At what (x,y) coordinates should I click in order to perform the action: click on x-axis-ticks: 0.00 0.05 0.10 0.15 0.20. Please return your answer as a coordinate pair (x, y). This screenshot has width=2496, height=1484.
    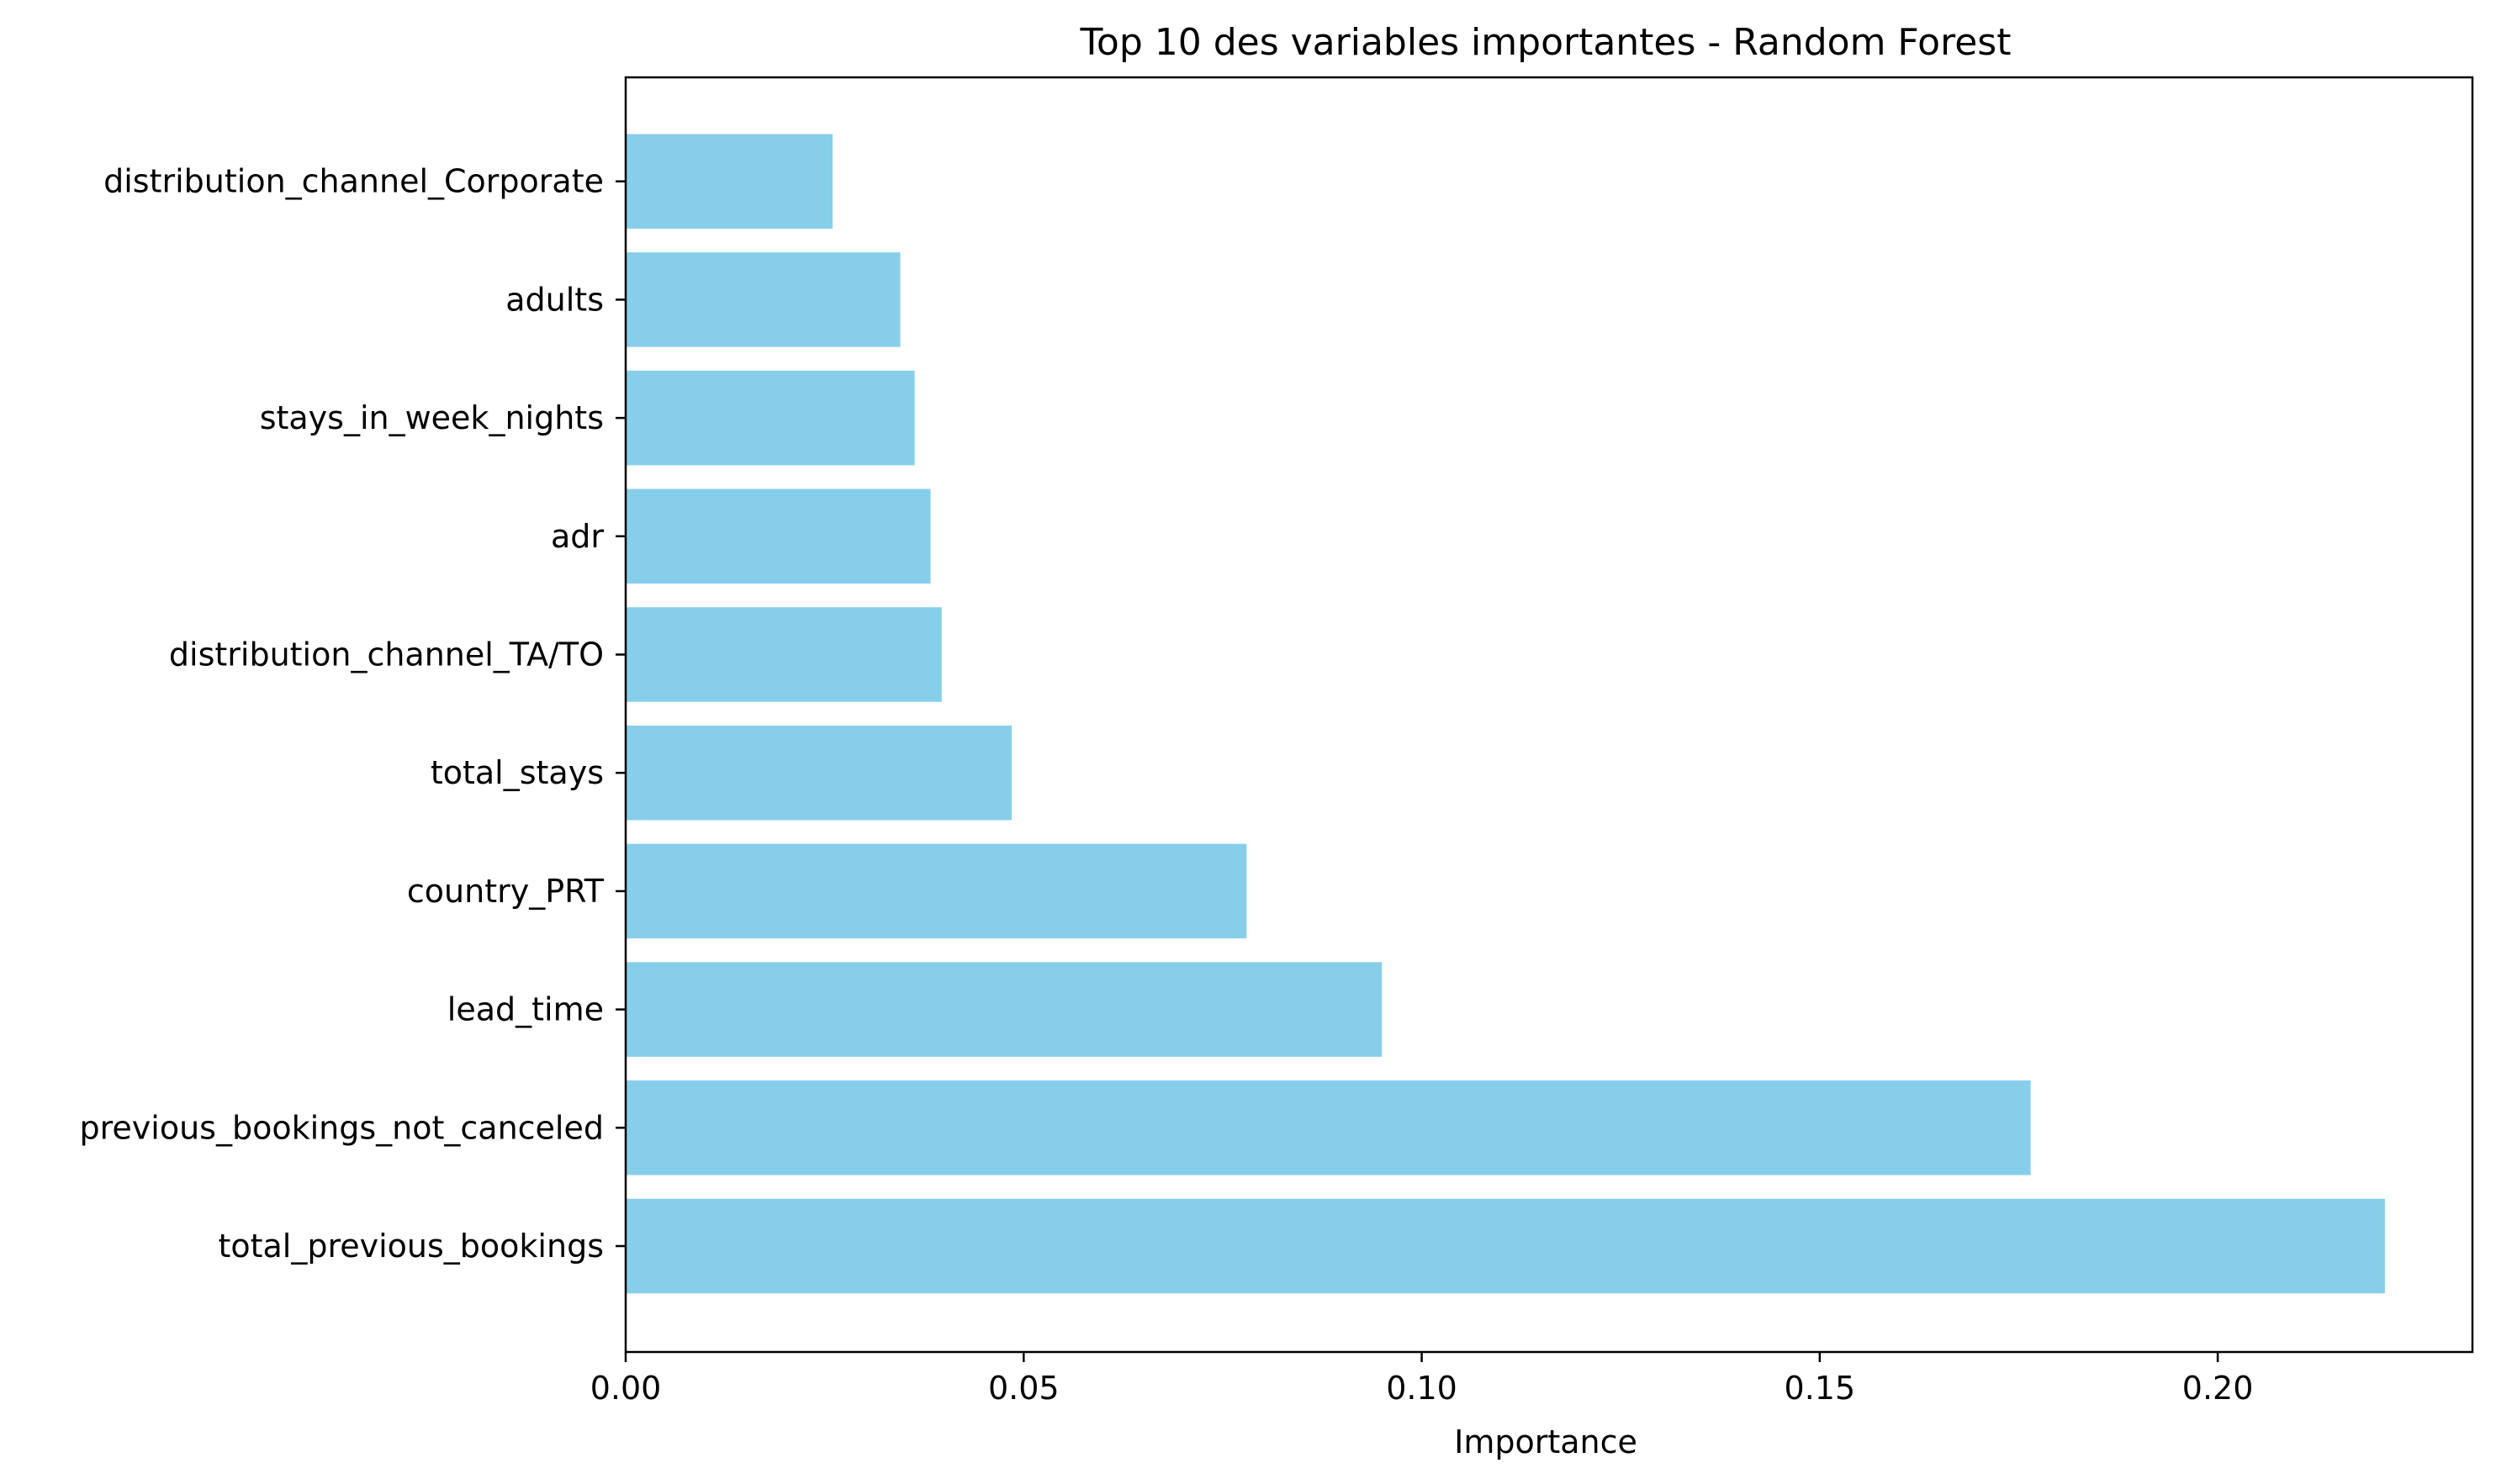
    Looking at the image, I should click on (1422, 1379).